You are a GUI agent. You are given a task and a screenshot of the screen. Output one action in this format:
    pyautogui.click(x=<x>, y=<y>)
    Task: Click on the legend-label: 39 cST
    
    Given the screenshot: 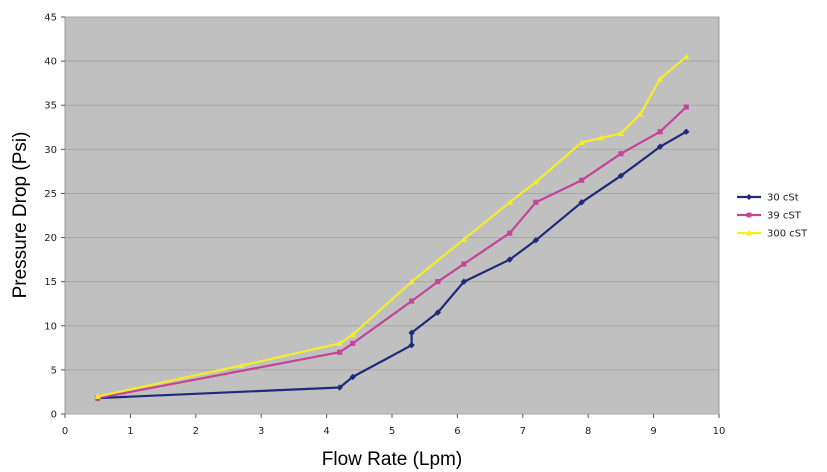 What is the action you would take?
    pyautogui.click(x=784, y=216)
    